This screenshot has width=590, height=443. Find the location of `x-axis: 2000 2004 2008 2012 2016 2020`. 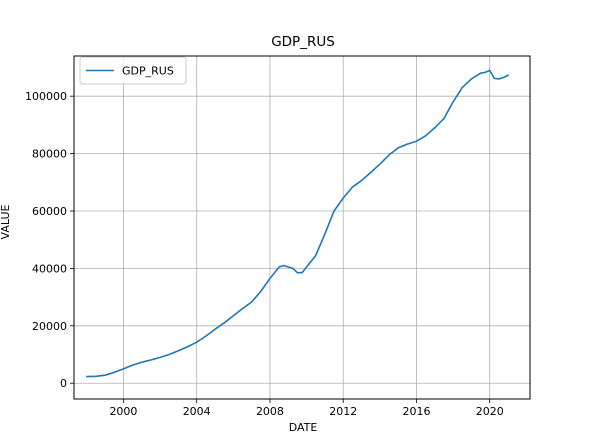

x-axis: 2000 2004 2008 2012 2016 2020 is located at coordinates (306, 408).